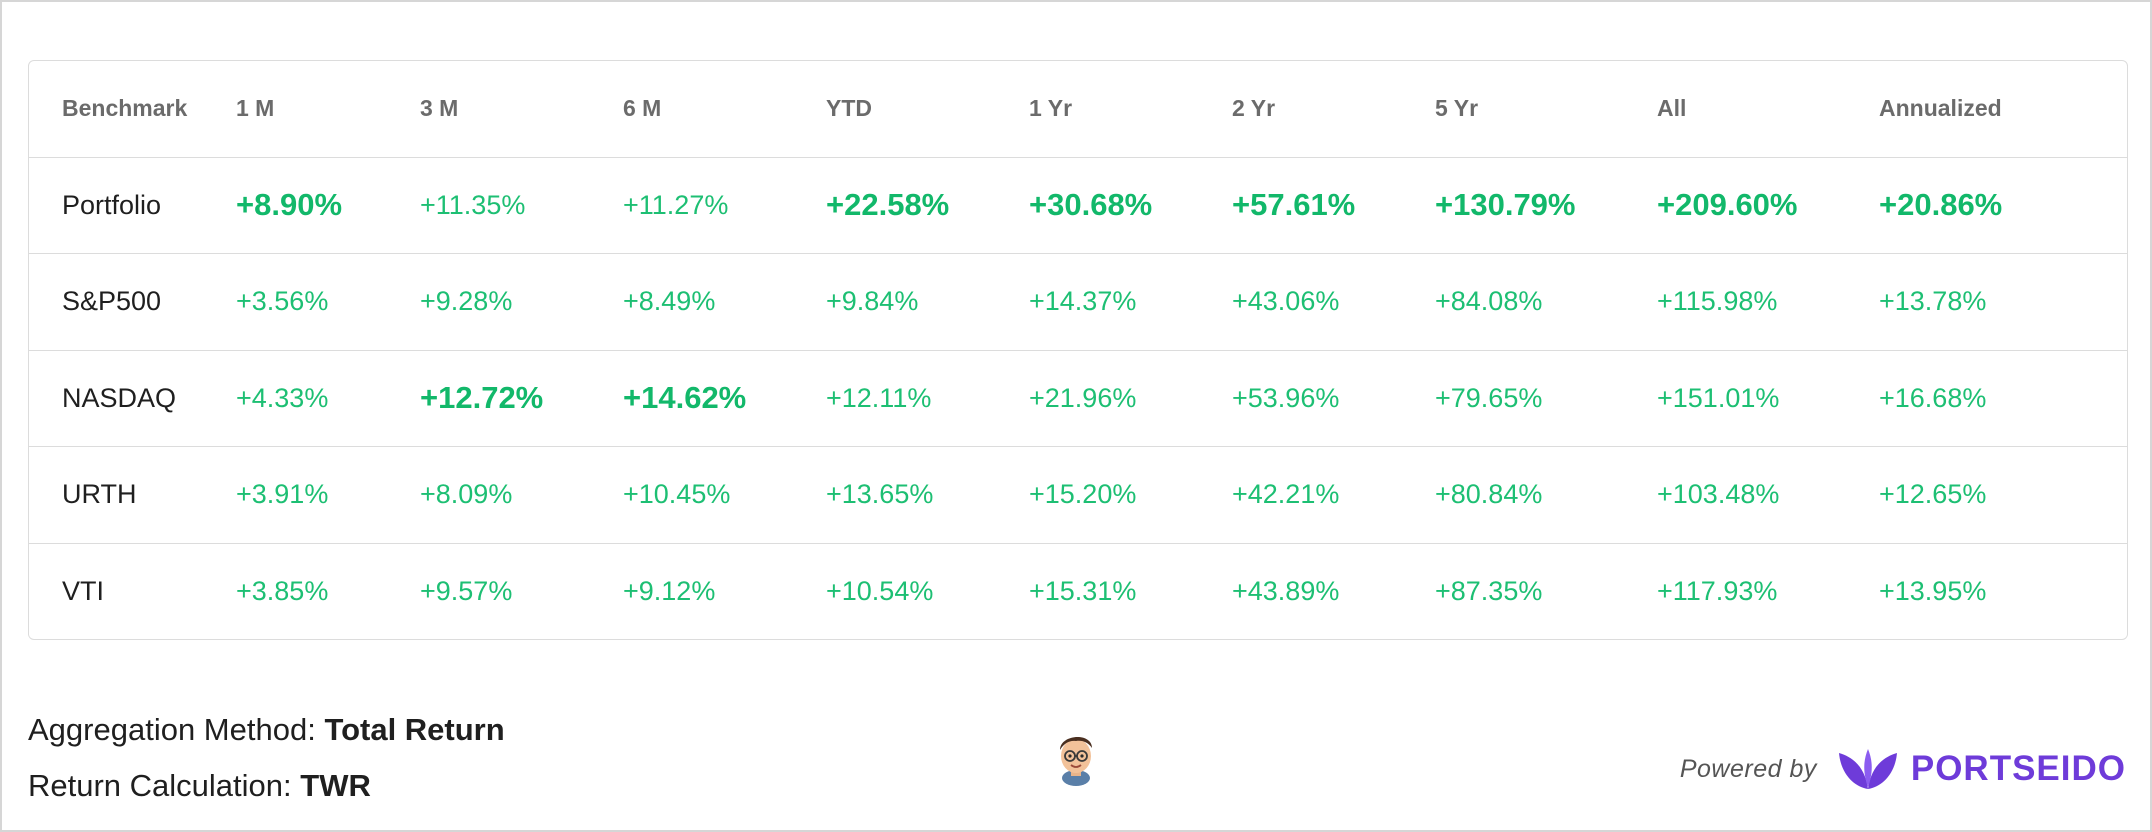  Describe the element at coordinates (1489, 494) in the screenshot. I see `return-value-cell: +80.84%` at that location.